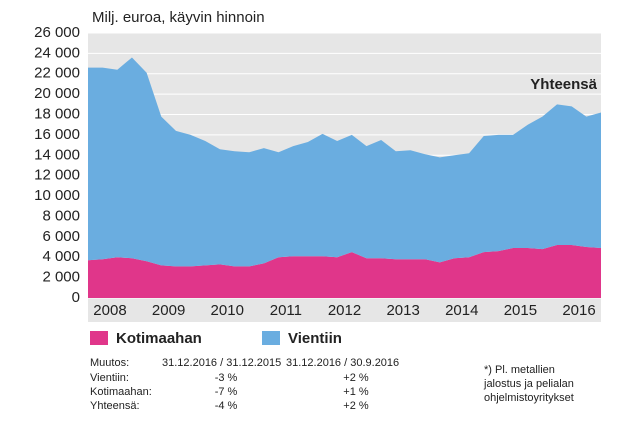 The width and height of the screenshot is (617, 423). What do you see at coordinates (168, 310) in the screenshot?
I see `x-tick-label: 2009` at bounding box center [168, 310].